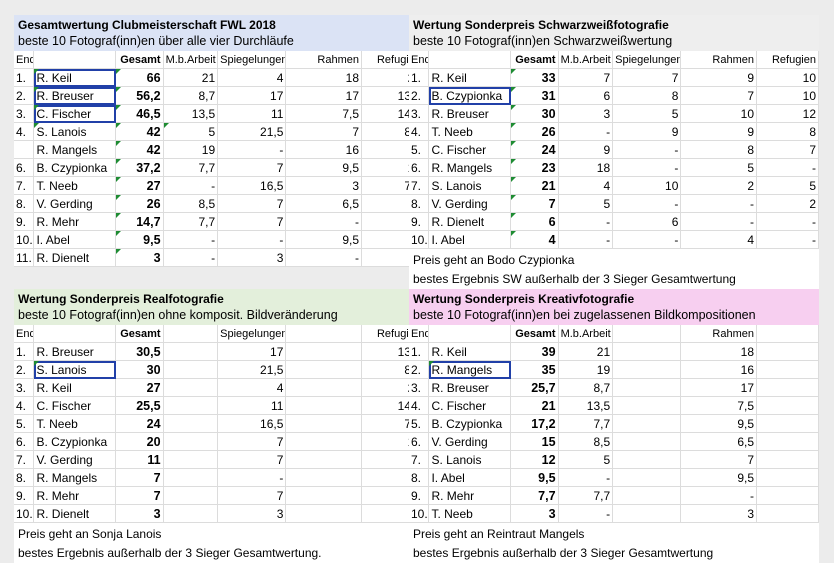  What do you see at coordinates (252, 387) in the screenshot?
I see `score-cell: 4` at bounding box center [252, 387].